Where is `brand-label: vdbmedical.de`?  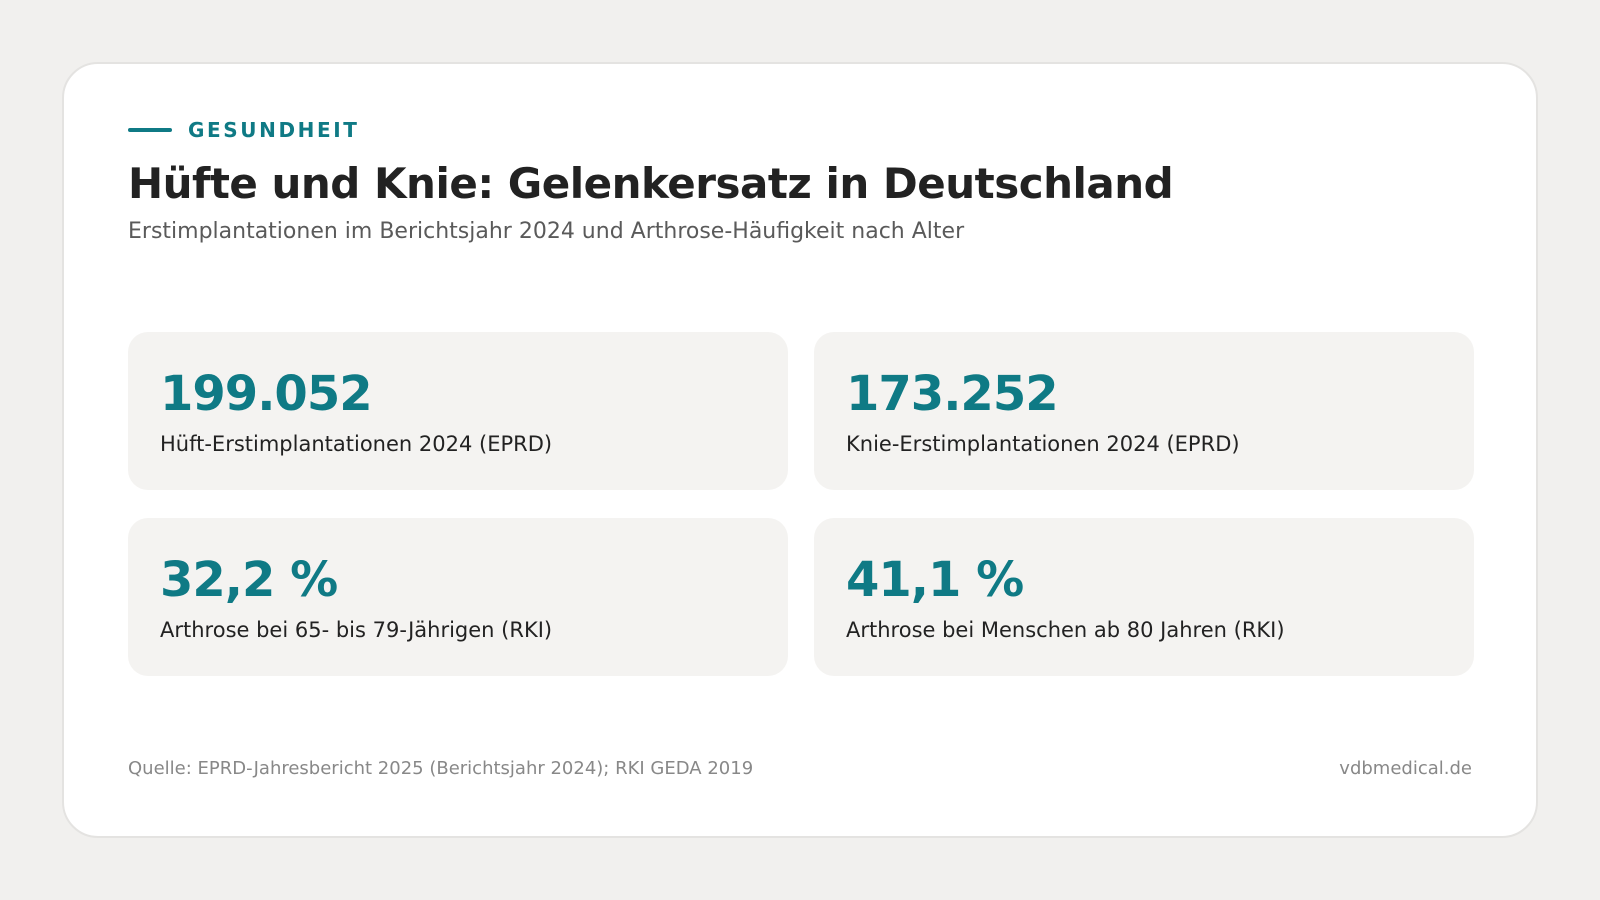
brand-label: vdbmedical.de is located at coordinates (1405, 768).